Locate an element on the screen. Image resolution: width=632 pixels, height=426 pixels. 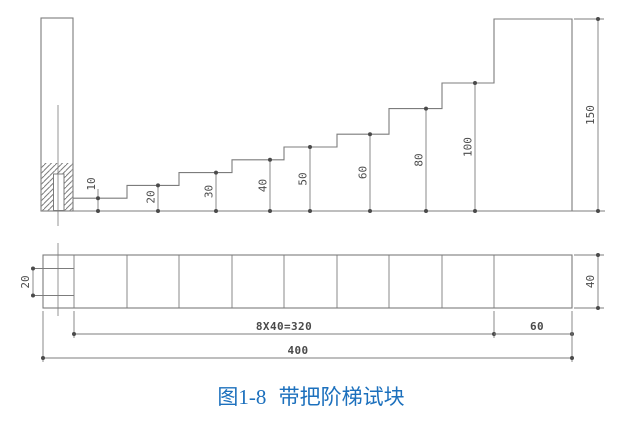
dim-50: 50 is located at coordinates (304, 179).